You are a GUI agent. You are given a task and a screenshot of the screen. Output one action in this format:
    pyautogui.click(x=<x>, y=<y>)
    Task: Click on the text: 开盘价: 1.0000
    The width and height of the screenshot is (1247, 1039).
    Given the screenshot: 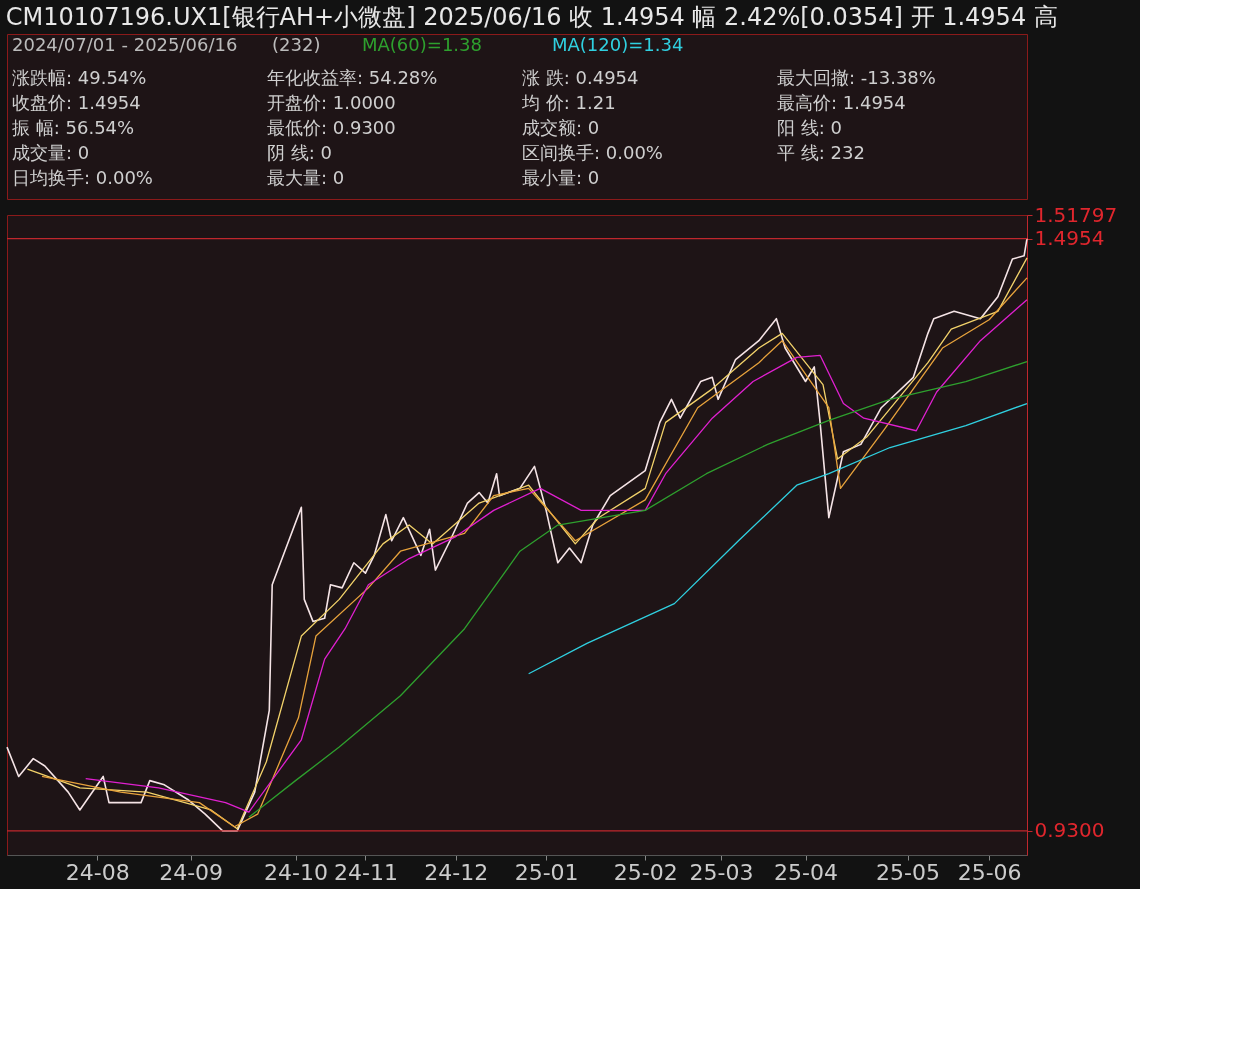 What is the action you would take?
    pyautogui.click(x=331, y=102)
    